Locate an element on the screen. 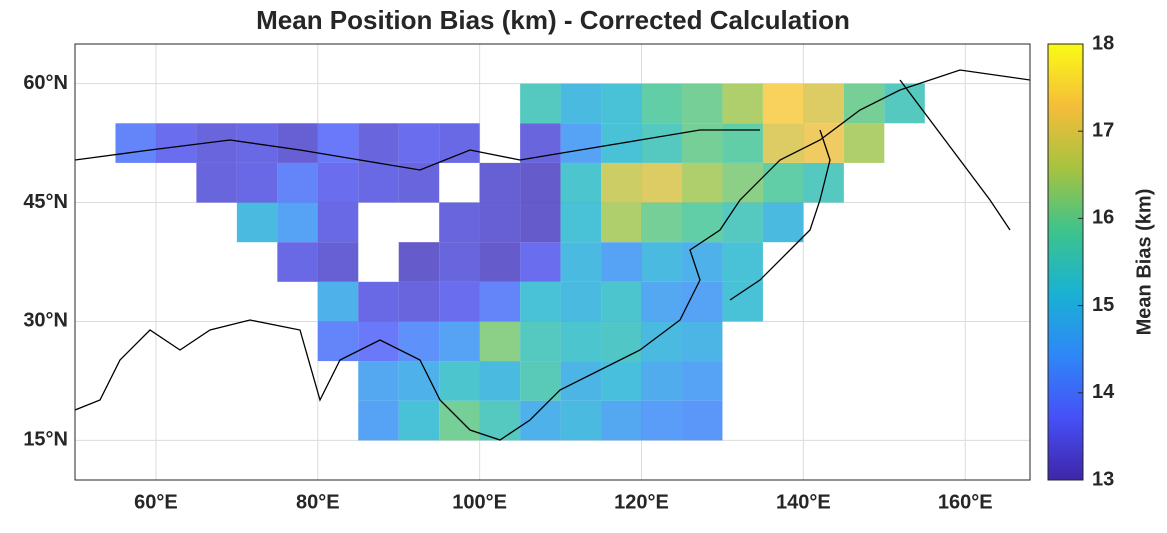  y-tick-label: 15°N is located at coordinates (45, 440).